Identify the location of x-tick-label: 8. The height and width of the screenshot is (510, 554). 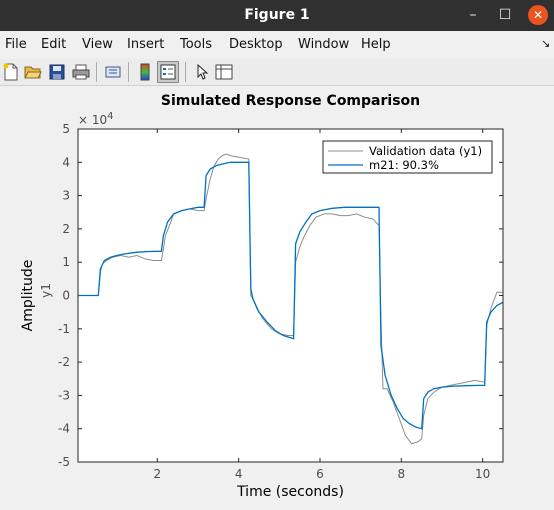
(402, 474).